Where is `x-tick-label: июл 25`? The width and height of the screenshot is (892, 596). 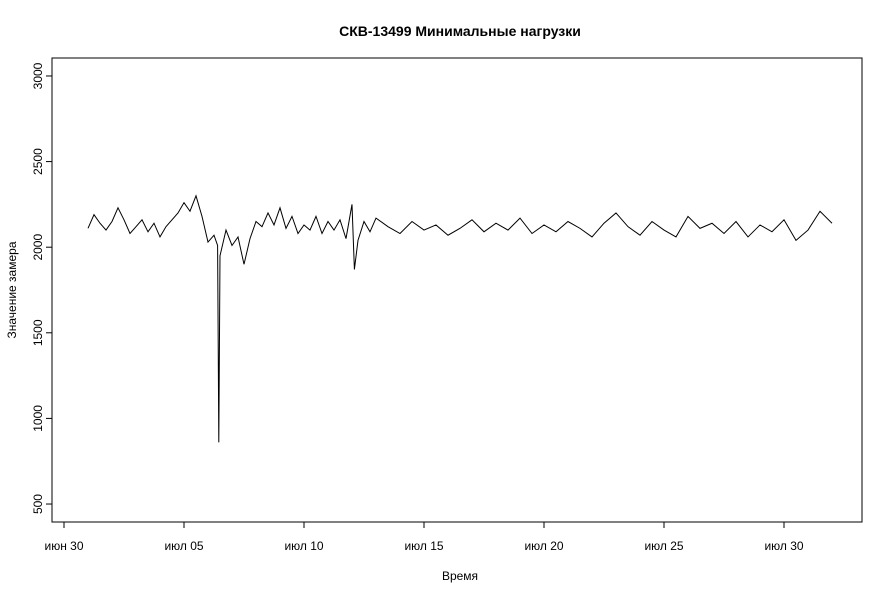 x-tick-label: июл 25 is located at coordinates (663, 546).